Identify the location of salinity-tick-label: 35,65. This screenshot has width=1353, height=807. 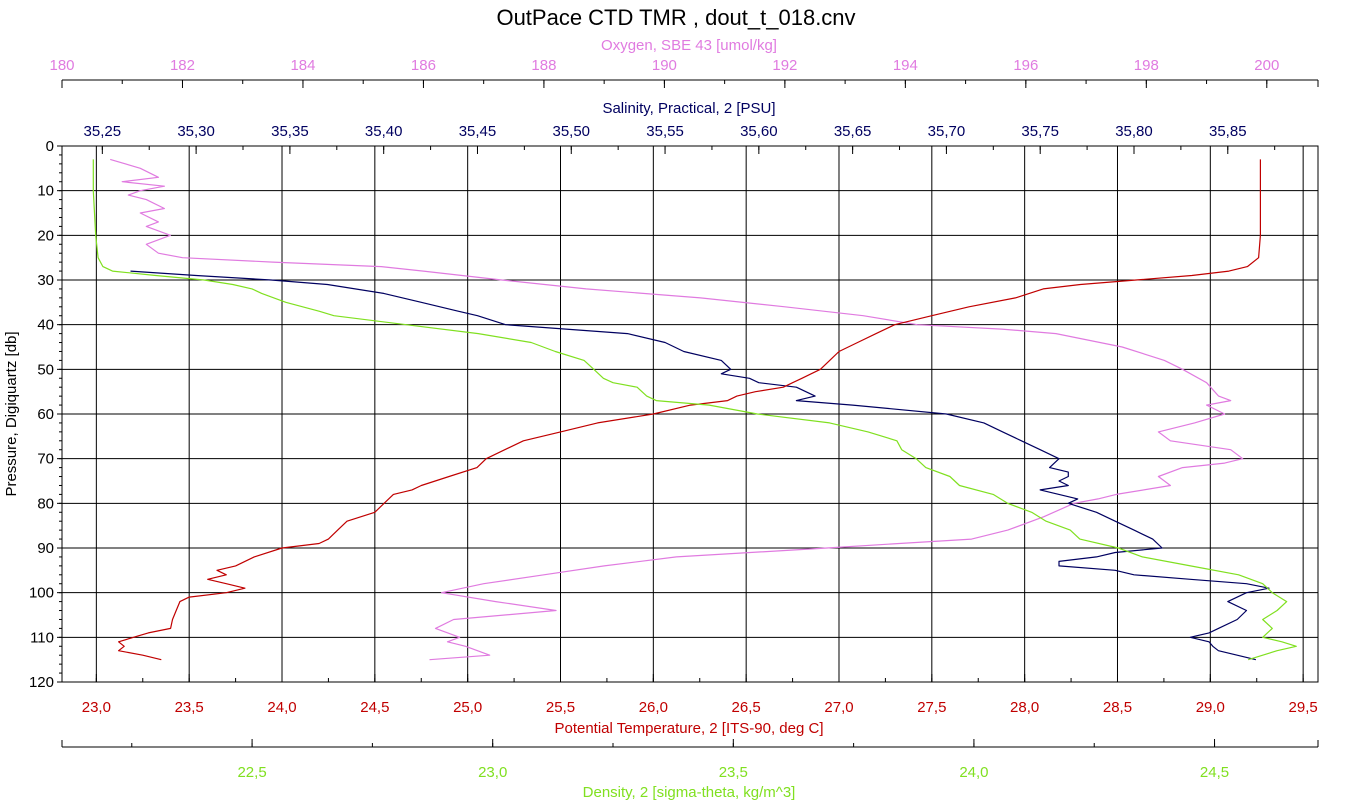
(853, 131).